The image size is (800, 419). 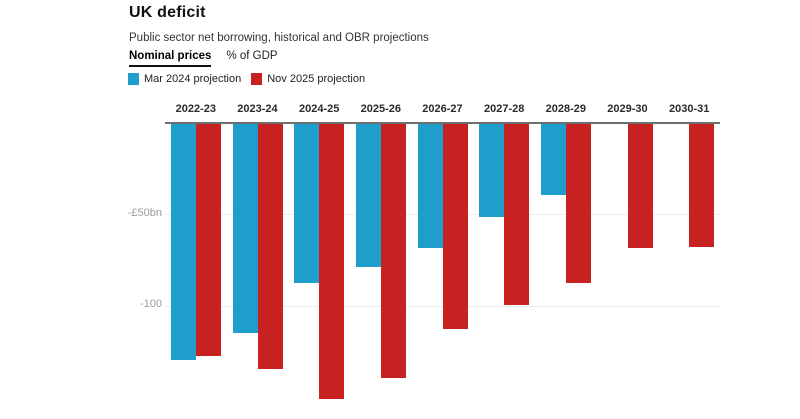 What do you see at coordinates (133, 79) in the screenshot?
I see `legend-swatch-blue-icon` at bounding box center [133, 79].